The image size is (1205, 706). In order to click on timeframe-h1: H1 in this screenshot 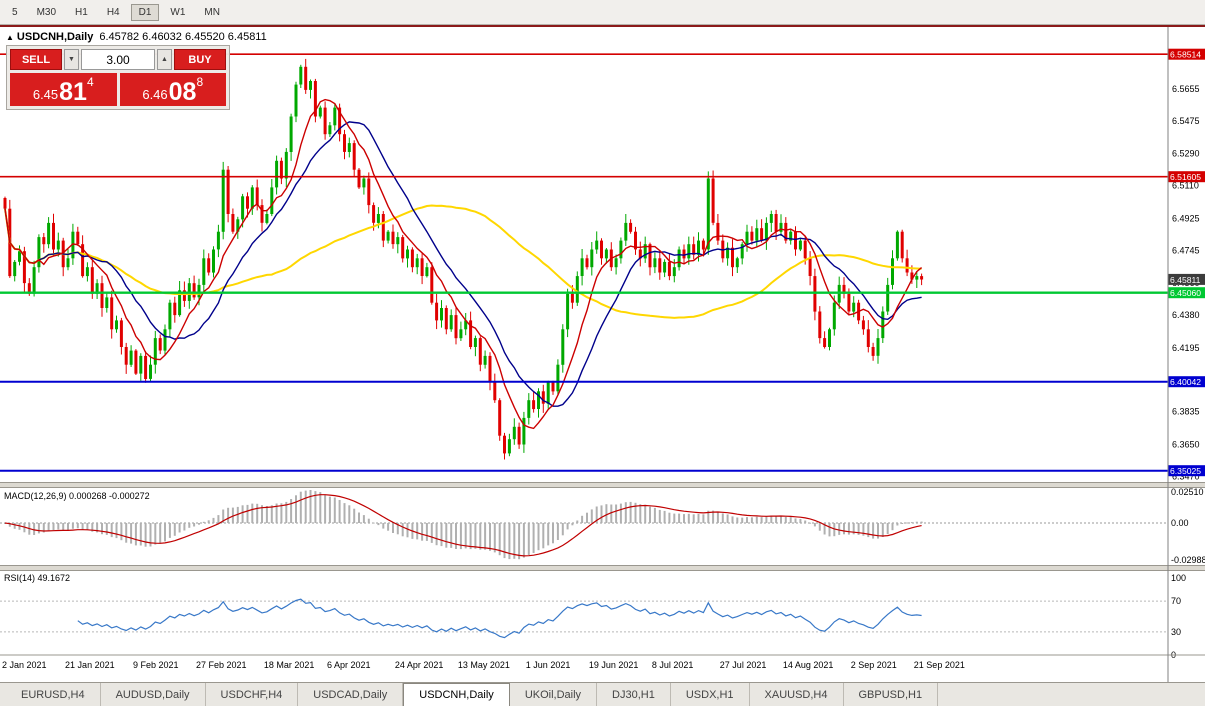, I will do `click(81, 12)`.